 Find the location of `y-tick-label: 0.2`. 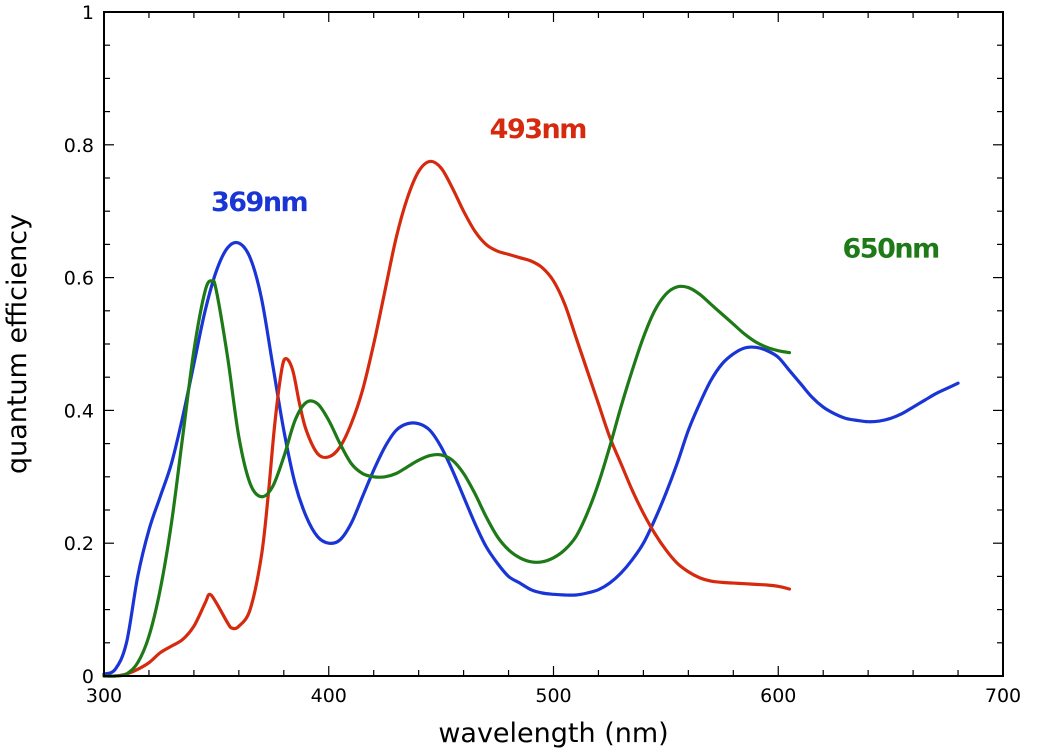

y-tick-label: 0.2 is located at coordinates (79, 544).